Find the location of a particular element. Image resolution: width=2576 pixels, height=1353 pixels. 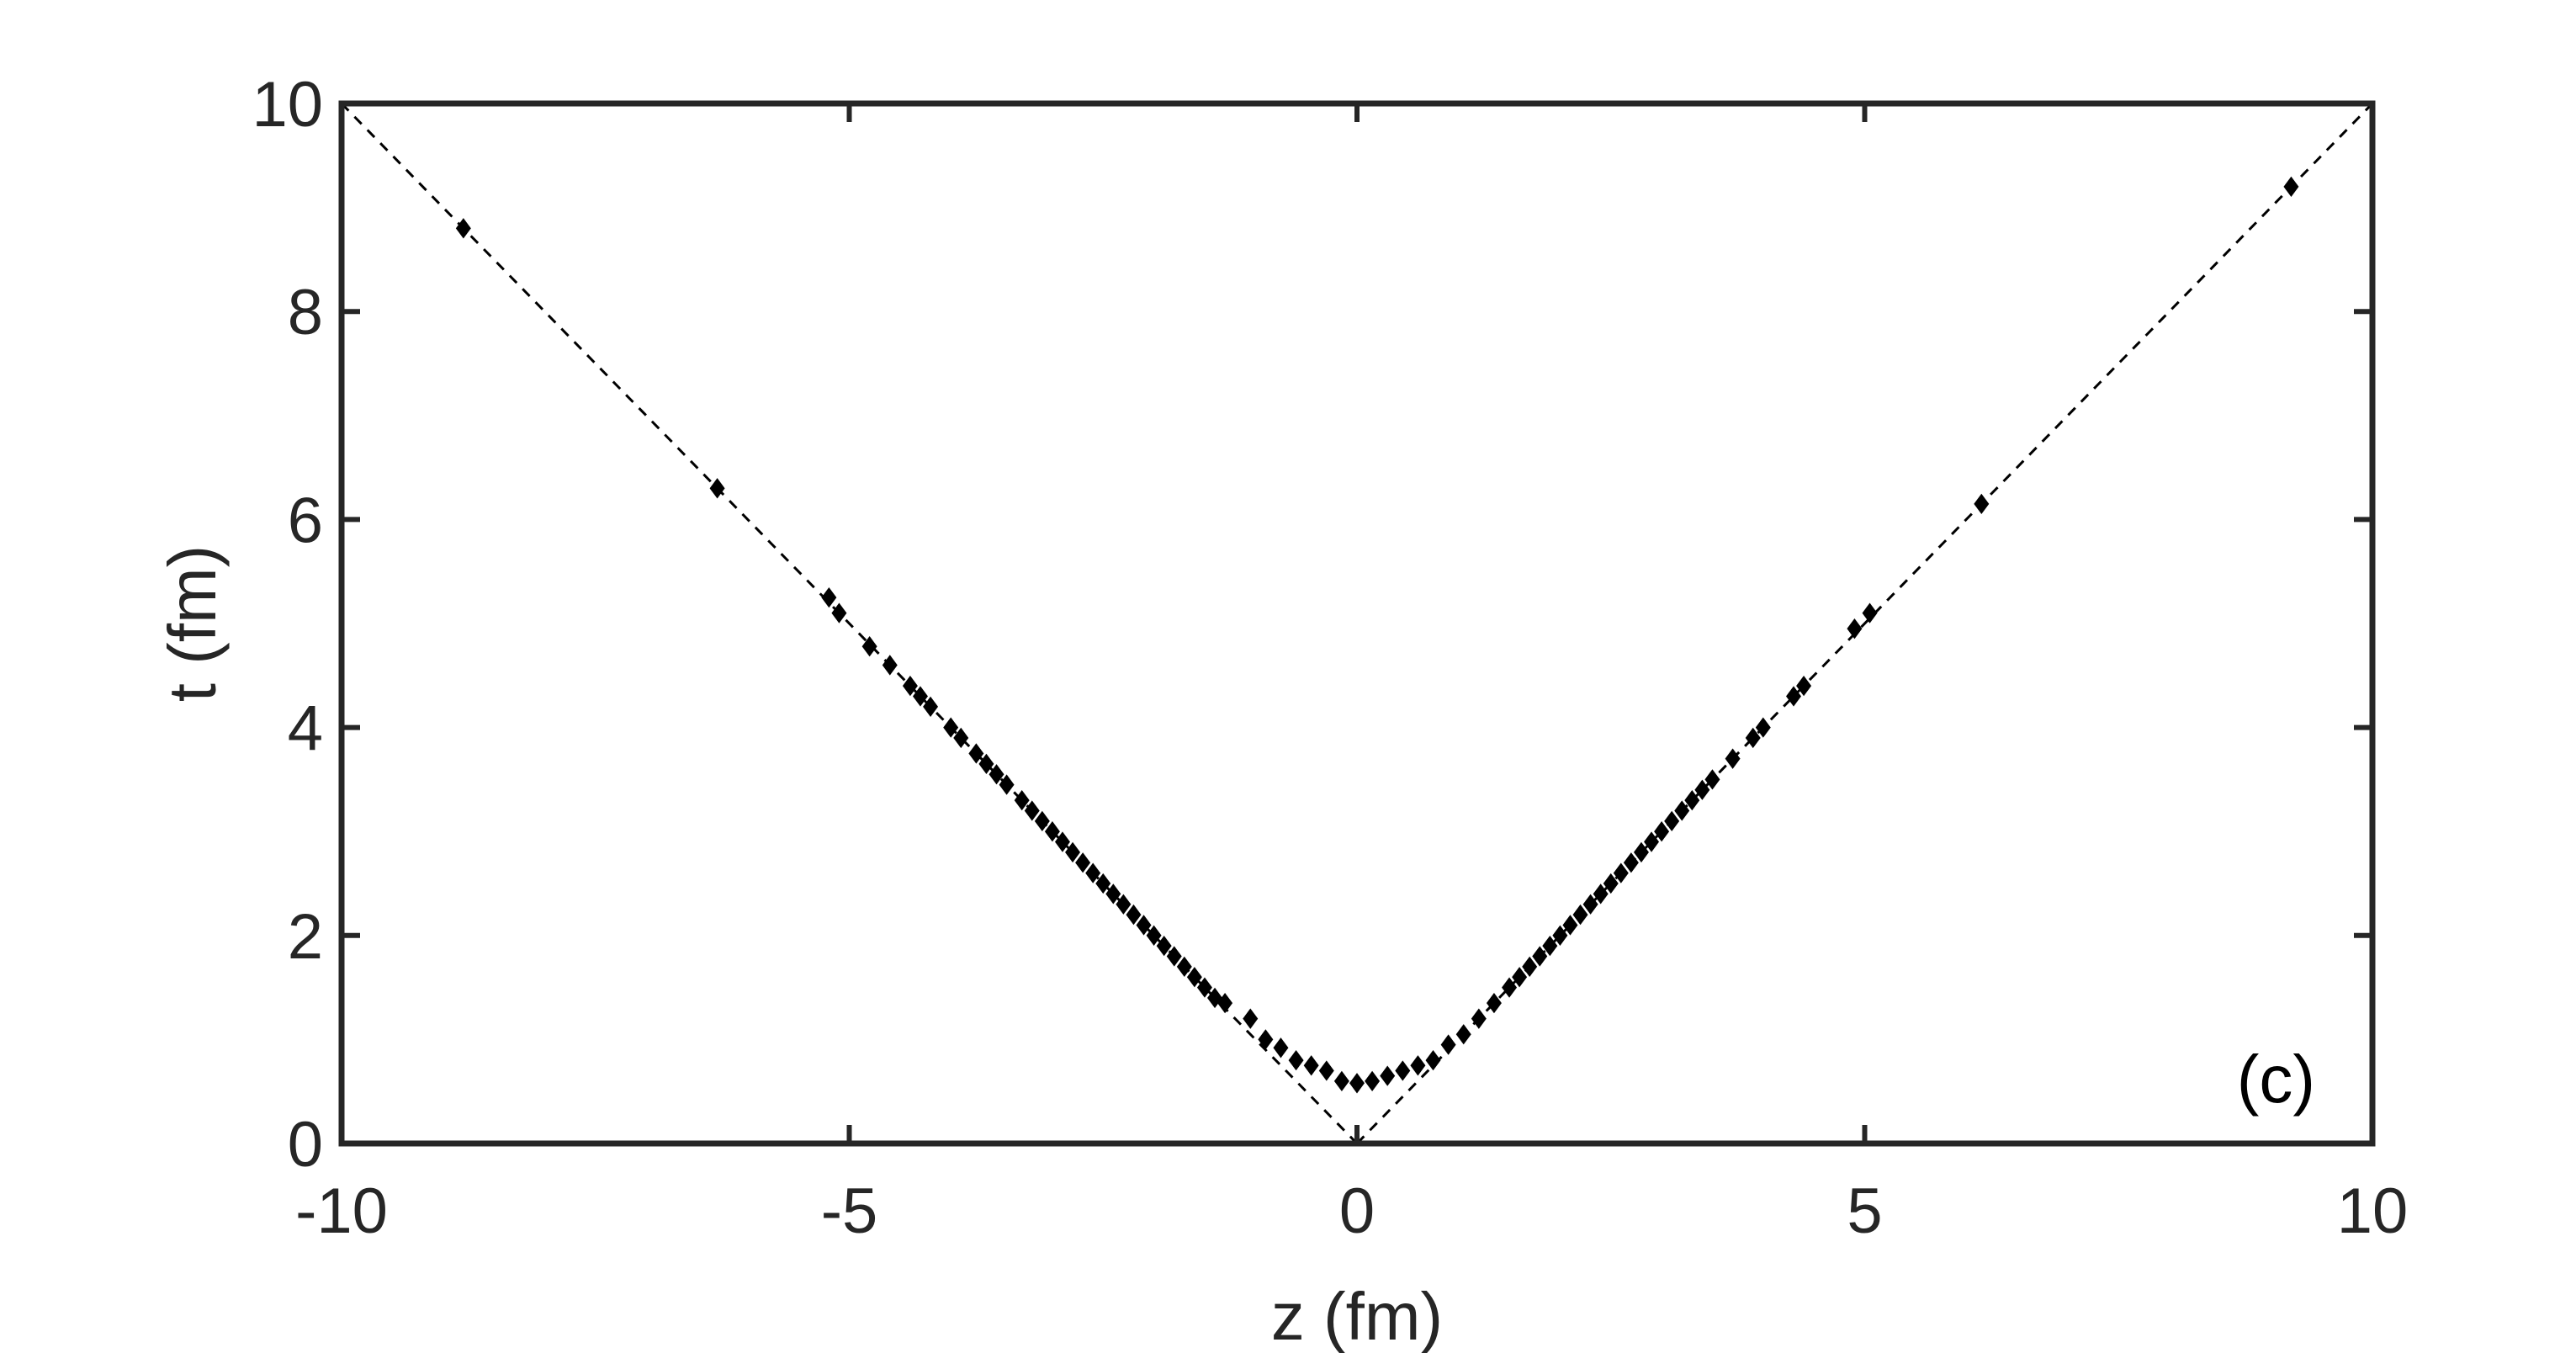

y-tick-label: 8 is located at coordinates (305, 312).